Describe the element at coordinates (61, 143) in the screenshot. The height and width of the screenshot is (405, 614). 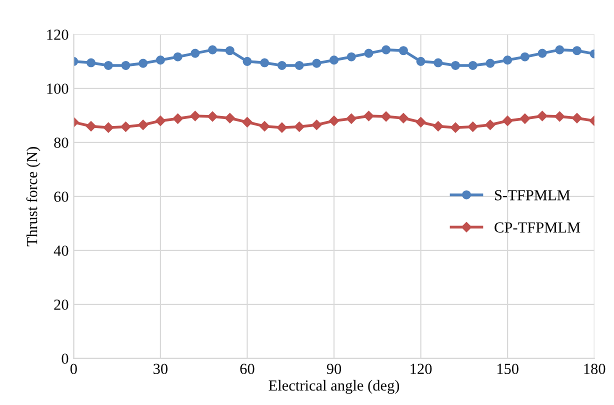
I see `y-tick-label: 80` at that location.